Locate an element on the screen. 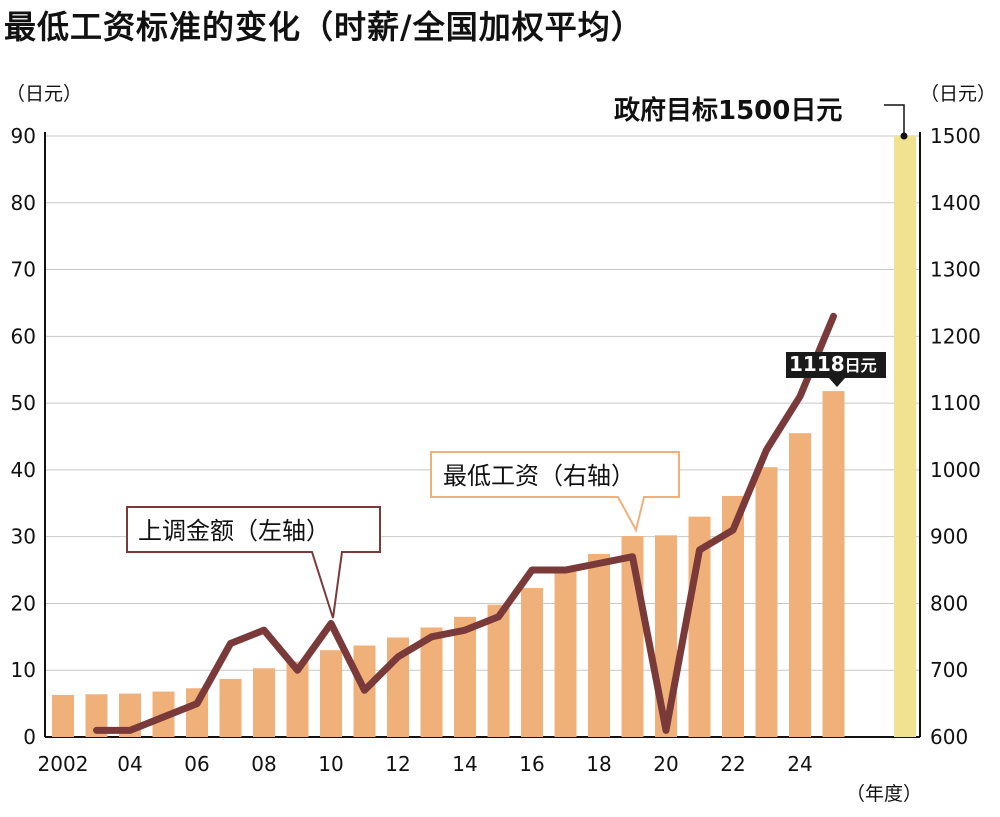 The image size is (1000, 817). left-axis-unit: （日元） is located at coordinates (44, 94).